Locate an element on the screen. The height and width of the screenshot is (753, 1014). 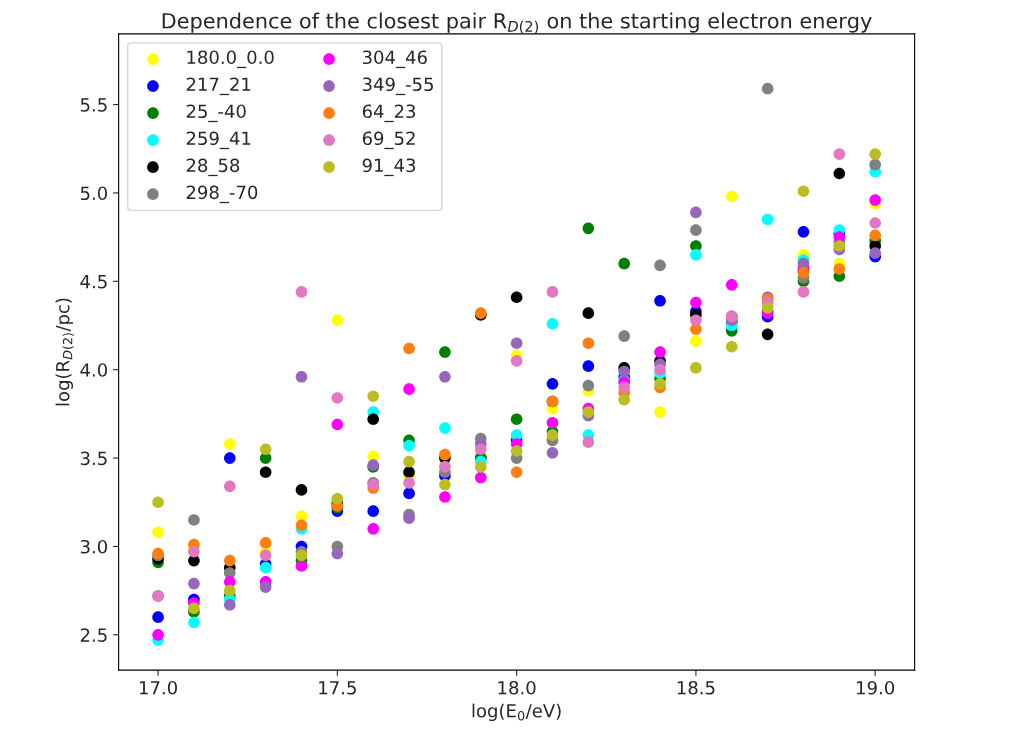
x-tick-label: 18.0 is located at coordinates (517, 687).